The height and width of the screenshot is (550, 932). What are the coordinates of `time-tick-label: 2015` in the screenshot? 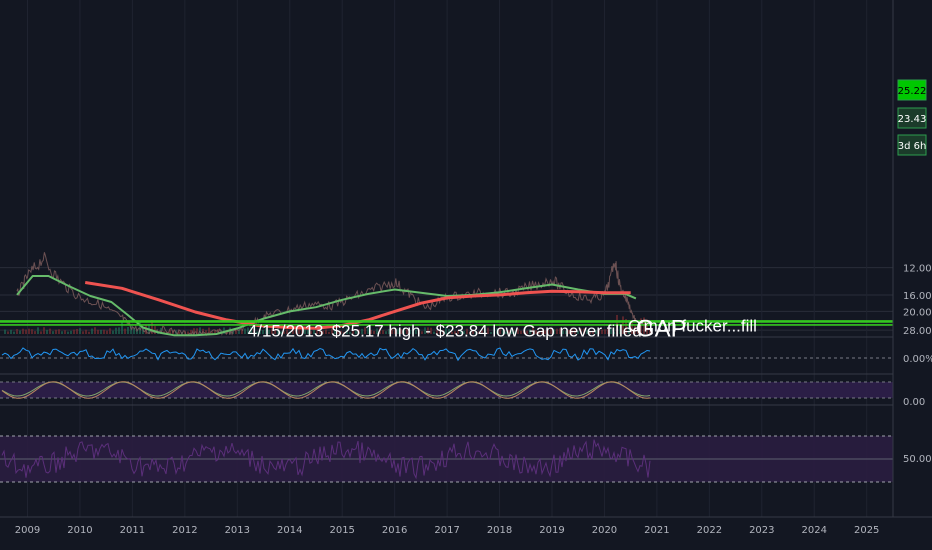 It's located at (341, 530).